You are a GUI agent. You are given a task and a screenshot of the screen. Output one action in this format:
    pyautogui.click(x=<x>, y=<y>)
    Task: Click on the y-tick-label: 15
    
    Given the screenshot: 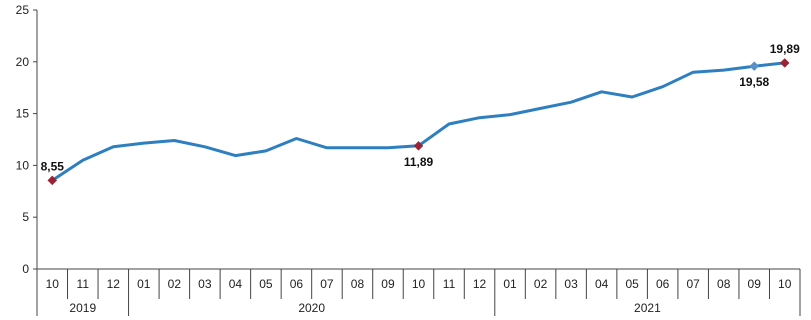 What is the action you would take?
    pyautogui.click(x=23, y=114)
    